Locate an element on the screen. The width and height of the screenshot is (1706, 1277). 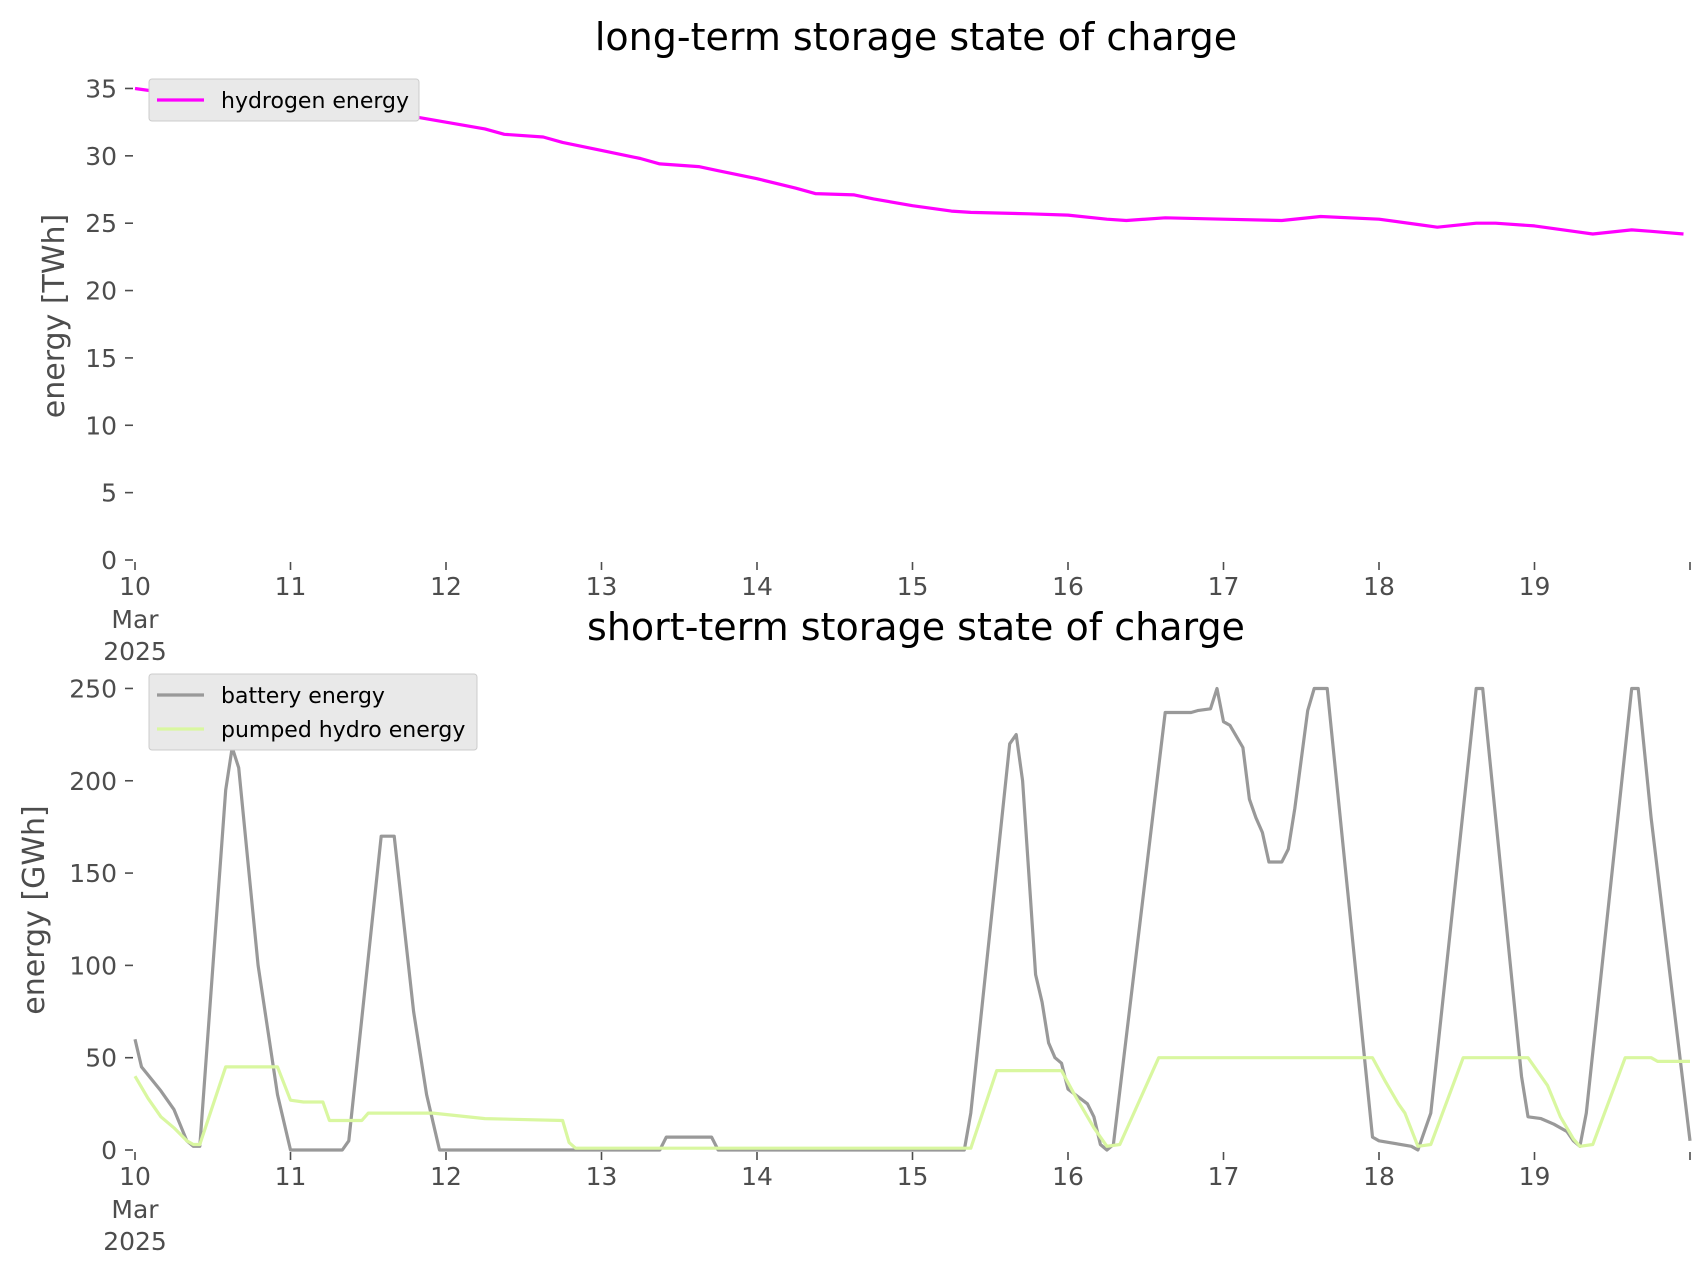
series-line-hydrogen-energy is located at coordinates (909, 161).